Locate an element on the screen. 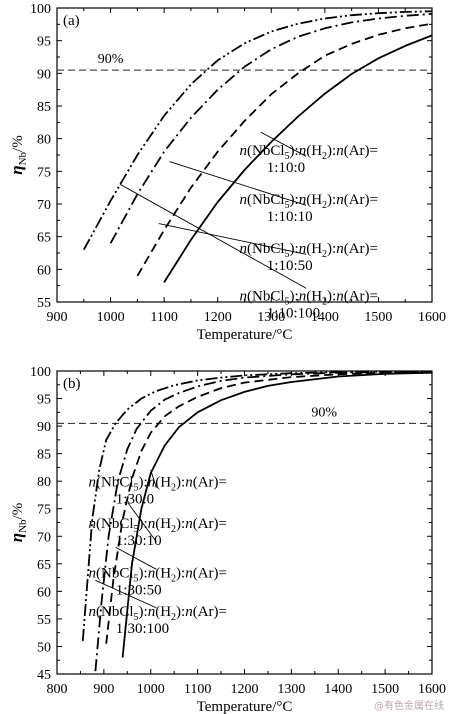  y-axis-title: ηNb/% is located at coordinates (18, 154).